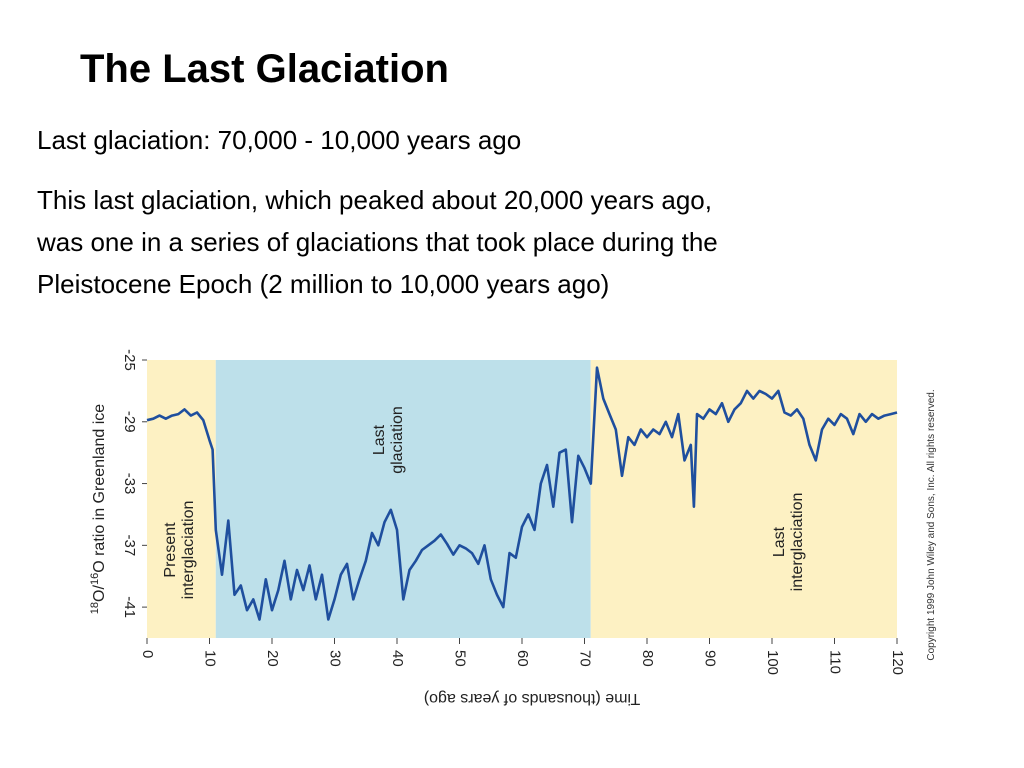  Describe the element at coordinates (99, 592) in the screenshot. I see `y-axis-label-part: O/` at that location.